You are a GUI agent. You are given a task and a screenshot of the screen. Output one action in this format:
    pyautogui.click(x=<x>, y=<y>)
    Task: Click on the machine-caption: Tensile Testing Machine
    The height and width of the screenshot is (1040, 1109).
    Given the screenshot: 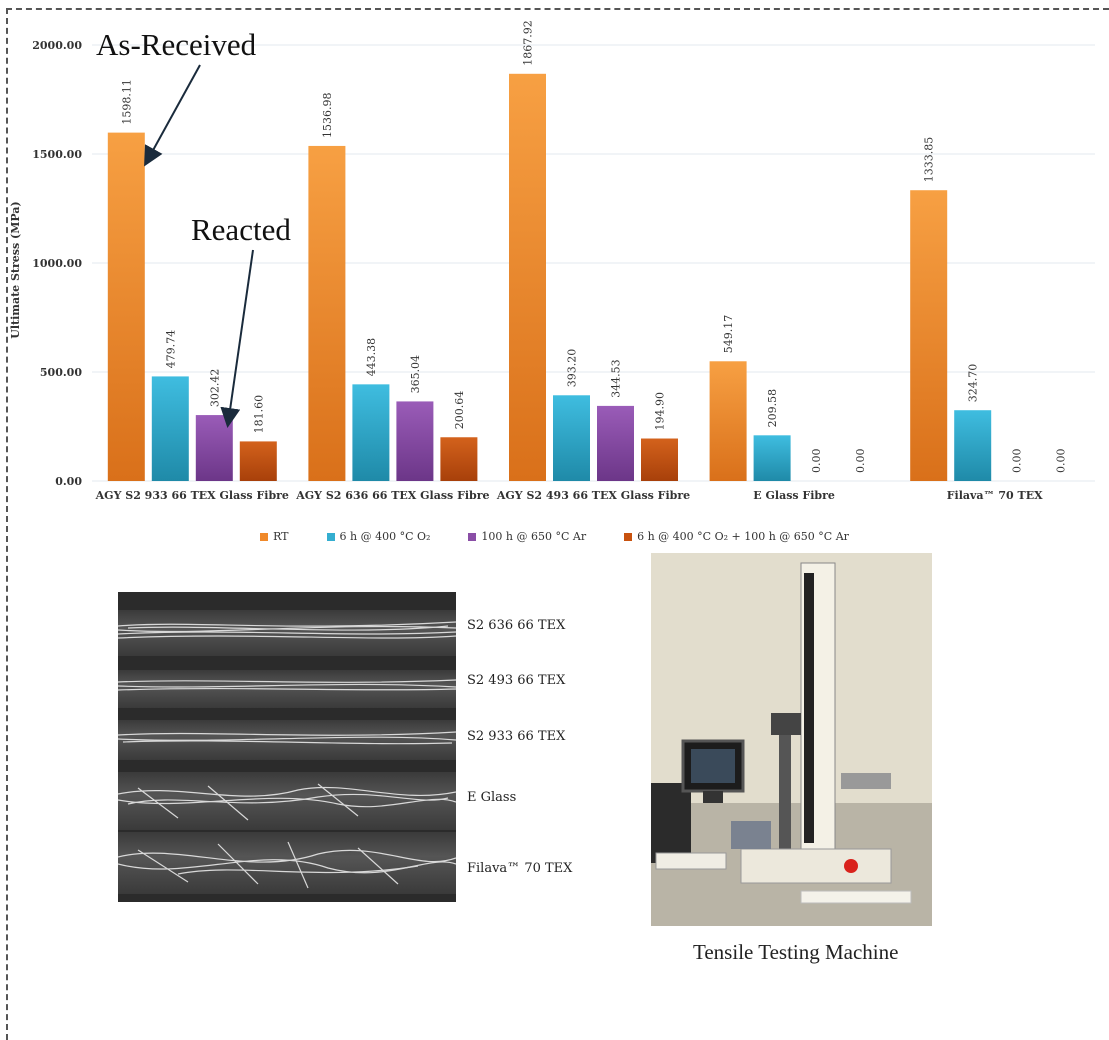 What is the action you would take?
    pyautogui.click(x=796, y=952)
    